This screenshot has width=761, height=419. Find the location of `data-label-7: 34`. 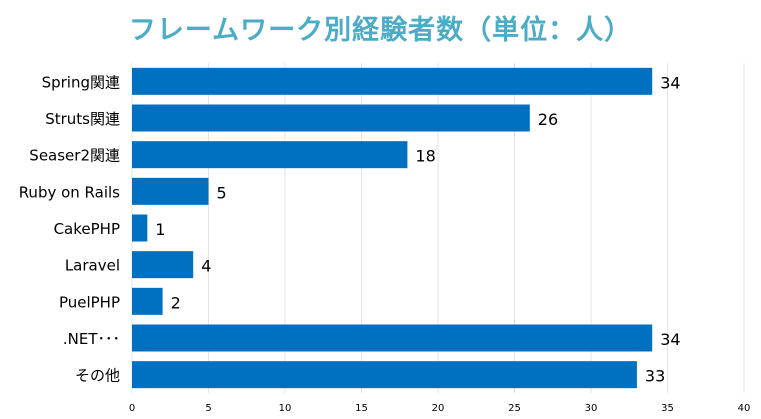

data-label-7: 34 is located at coordinates (670, 339).